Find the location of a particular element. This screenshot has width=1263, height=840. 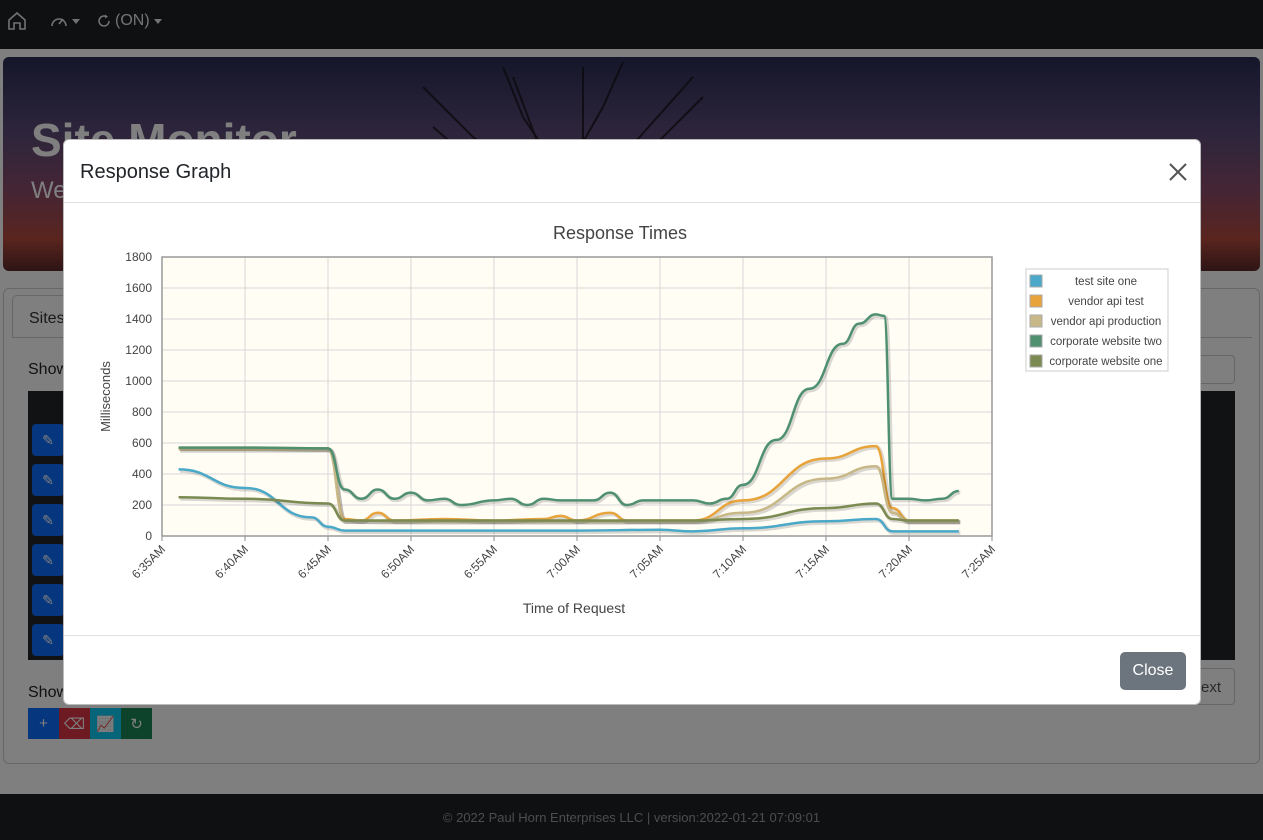

y-tick-label: 200 is located at coordinates (142, 505).